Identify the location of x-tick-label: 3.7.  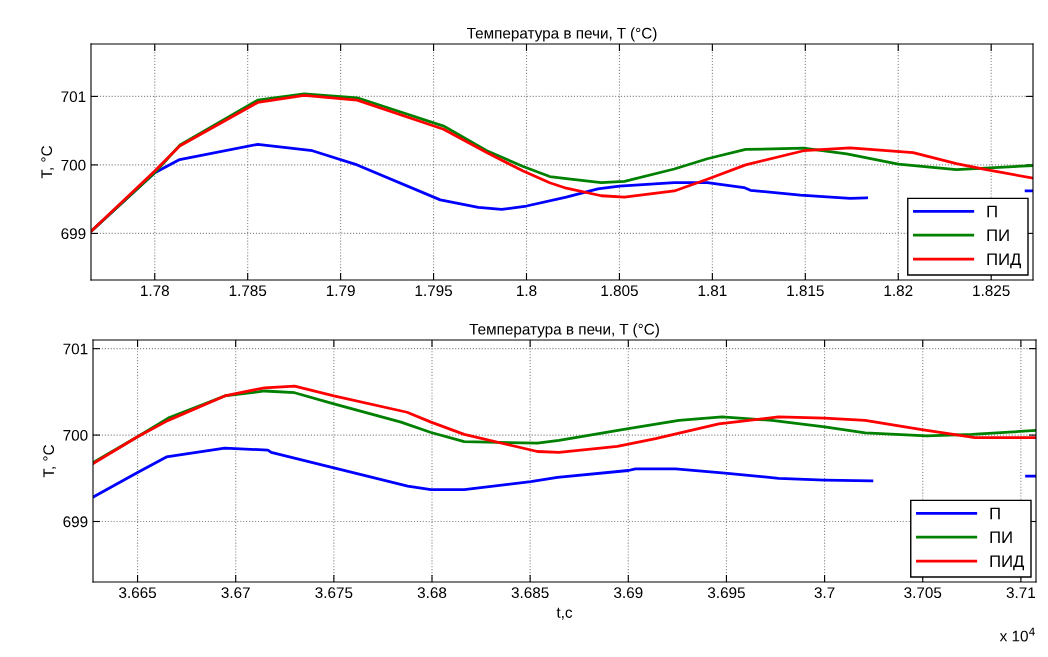
(824, 593).